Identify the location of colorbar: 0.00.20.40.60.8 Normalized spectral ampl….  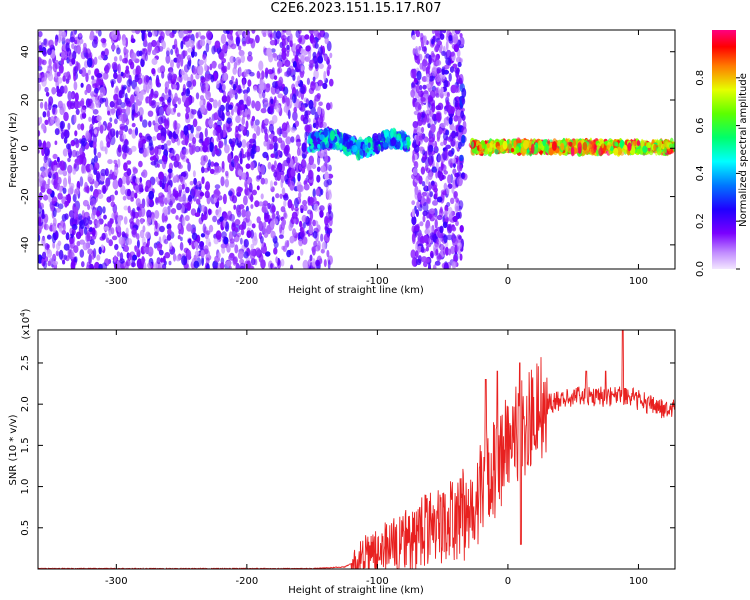
(722, 153).